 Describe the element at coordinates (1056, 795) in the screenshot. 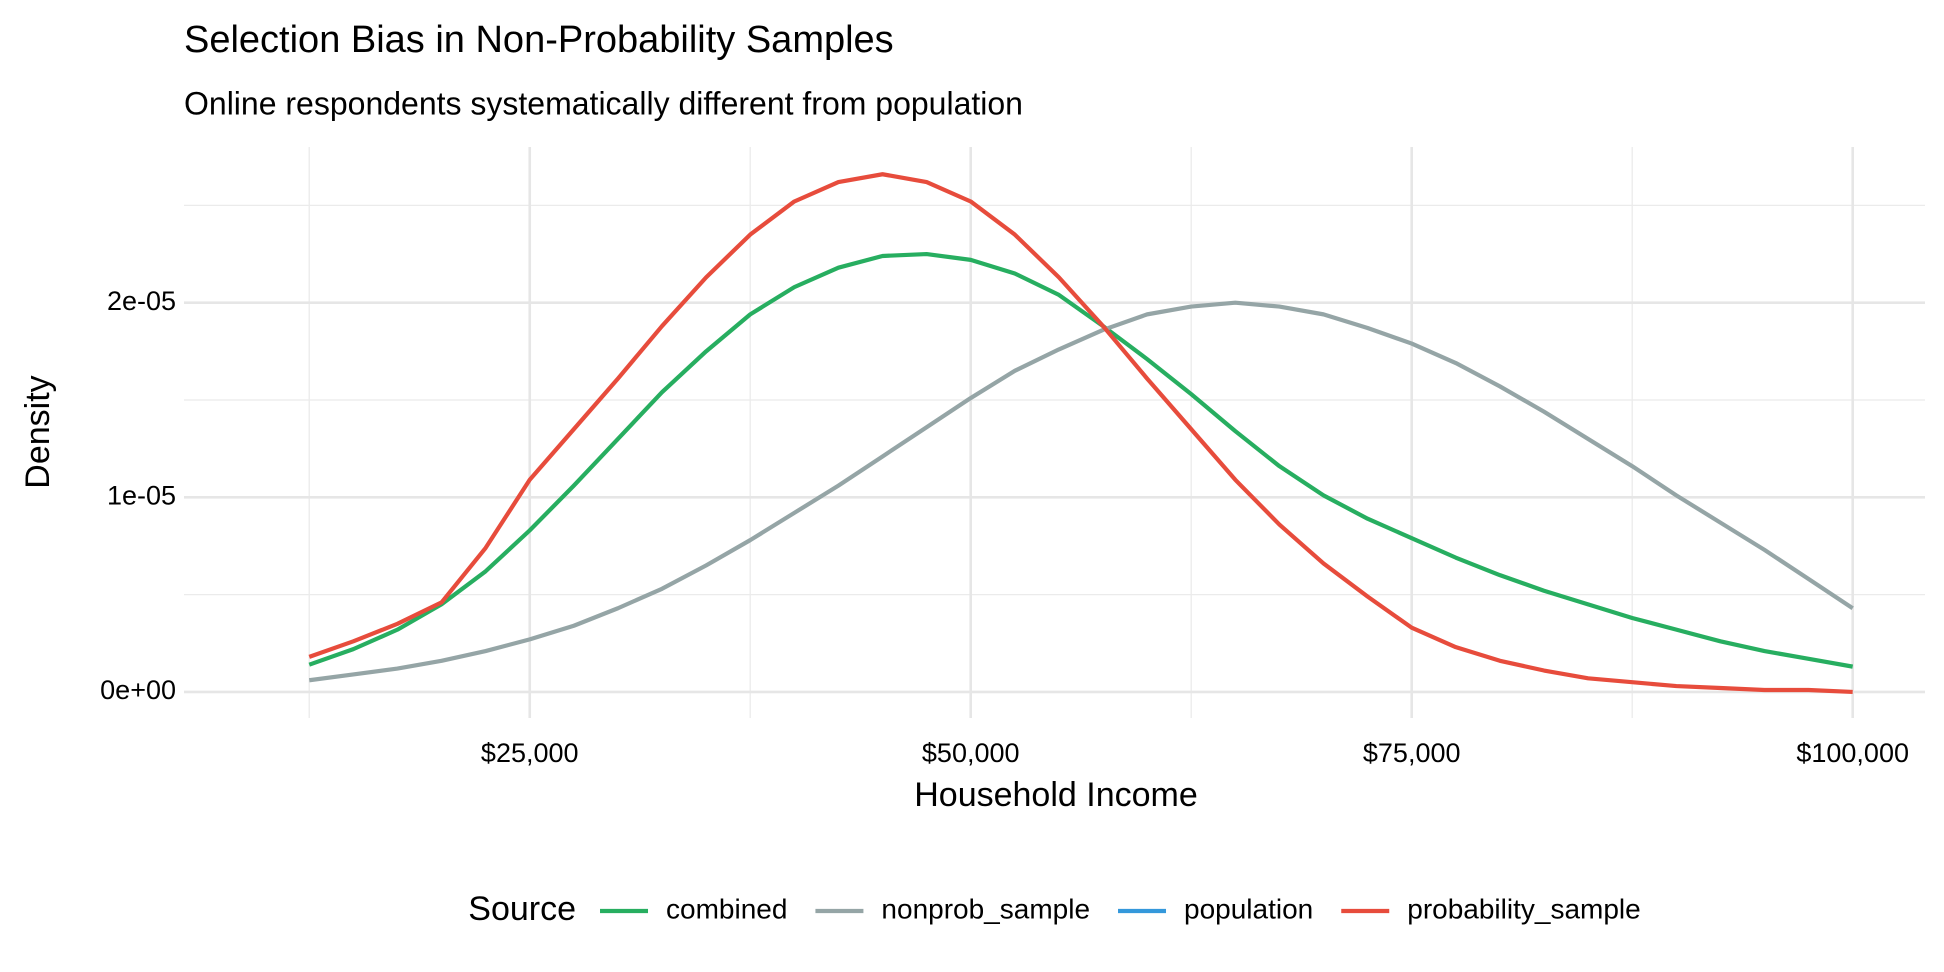

I see `x-axis-title: Household Income` at that location.